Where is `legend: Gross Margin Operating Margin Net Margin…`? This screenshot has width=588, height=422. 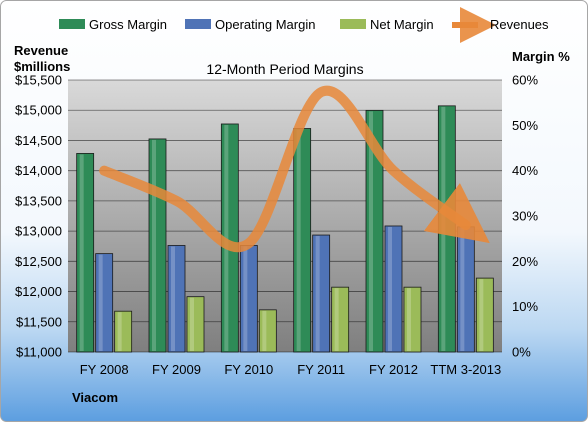 legend: Gross Margin Operating Margin Net Margin… is located at coordinates (304, 25).